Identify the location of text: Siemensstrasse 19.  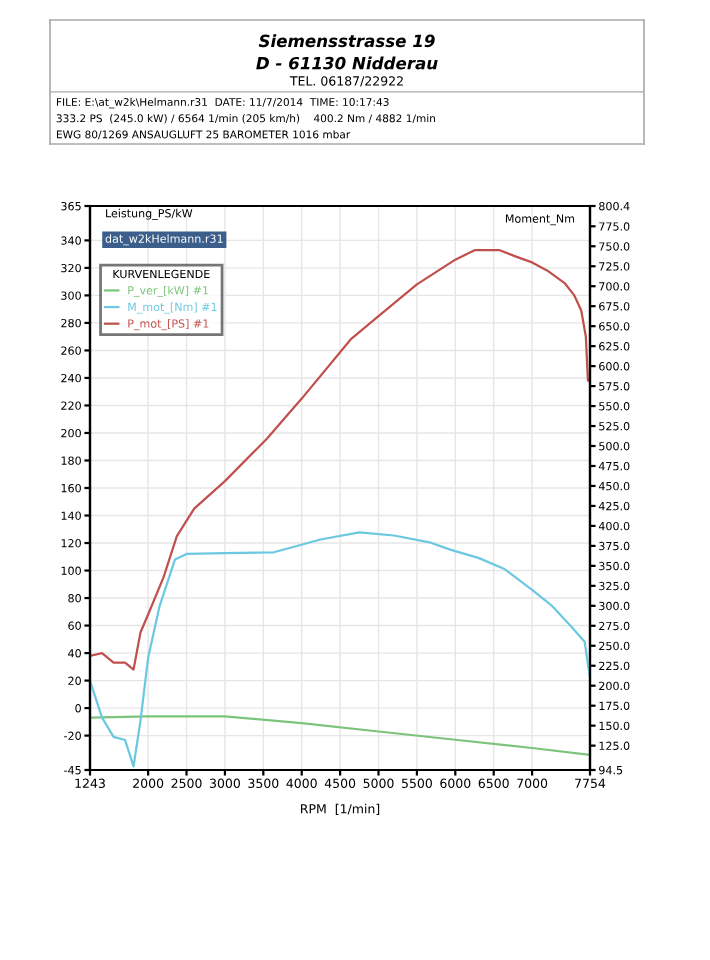
(346, 41).